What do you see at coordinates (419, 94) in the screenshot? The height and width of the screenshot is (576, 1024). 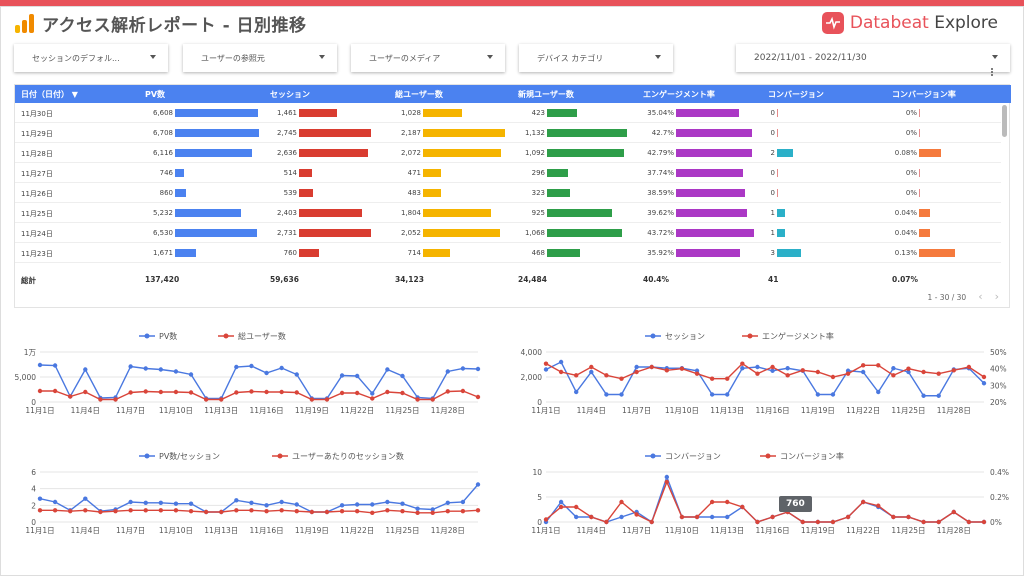 I see `col-users: 総ユーザー数` at bounding box center [419, 94].